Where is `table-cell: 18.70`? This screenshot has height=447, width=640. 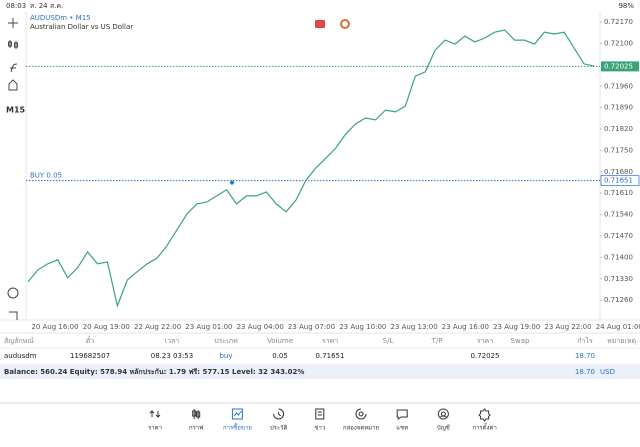 table-cell: 18.70 is located at coordinates (585, 356).